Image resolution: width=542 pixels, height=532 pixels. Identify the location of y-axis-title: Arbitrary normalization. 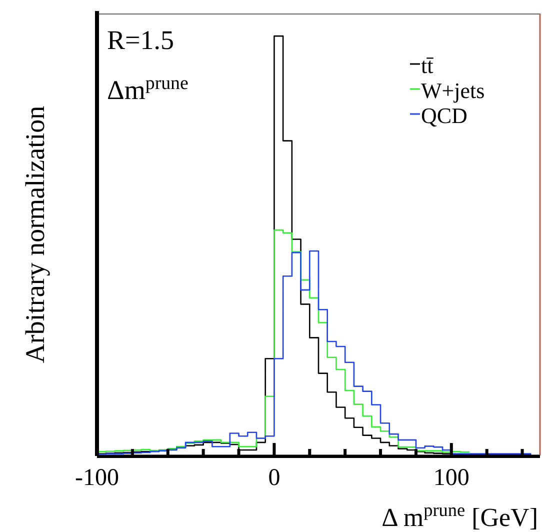
(35, 234).